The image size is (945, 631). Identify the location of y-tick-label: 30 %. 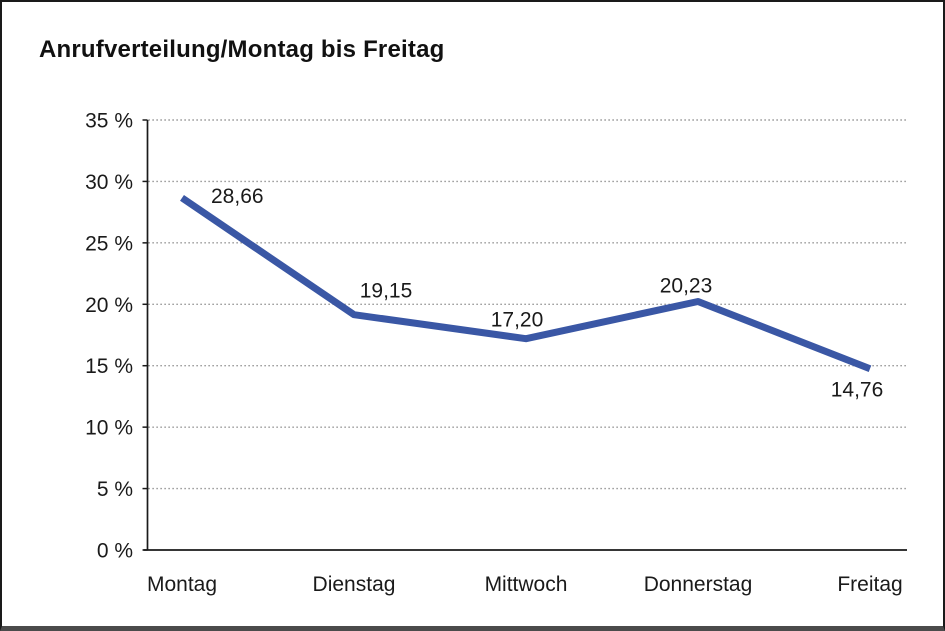
(109, 182).